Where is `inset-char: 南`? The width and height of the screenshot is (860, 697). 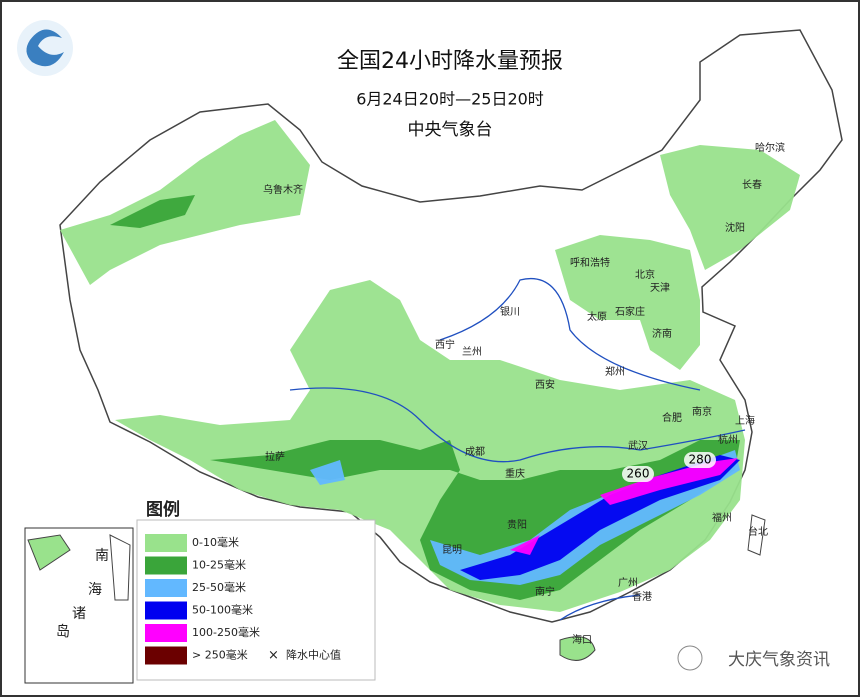 inset-char: 南 is located at coordinates (102, 556).